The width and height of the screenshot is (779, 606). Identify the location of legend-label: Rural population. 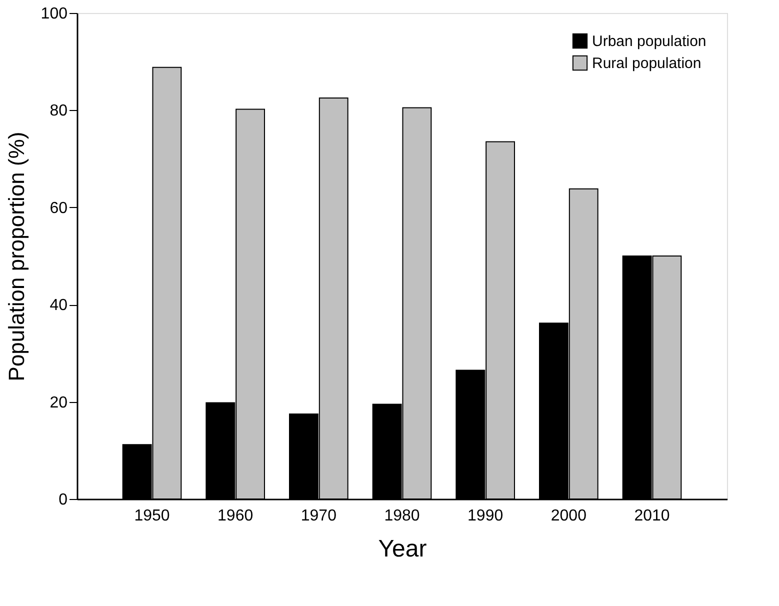
(647, 63).